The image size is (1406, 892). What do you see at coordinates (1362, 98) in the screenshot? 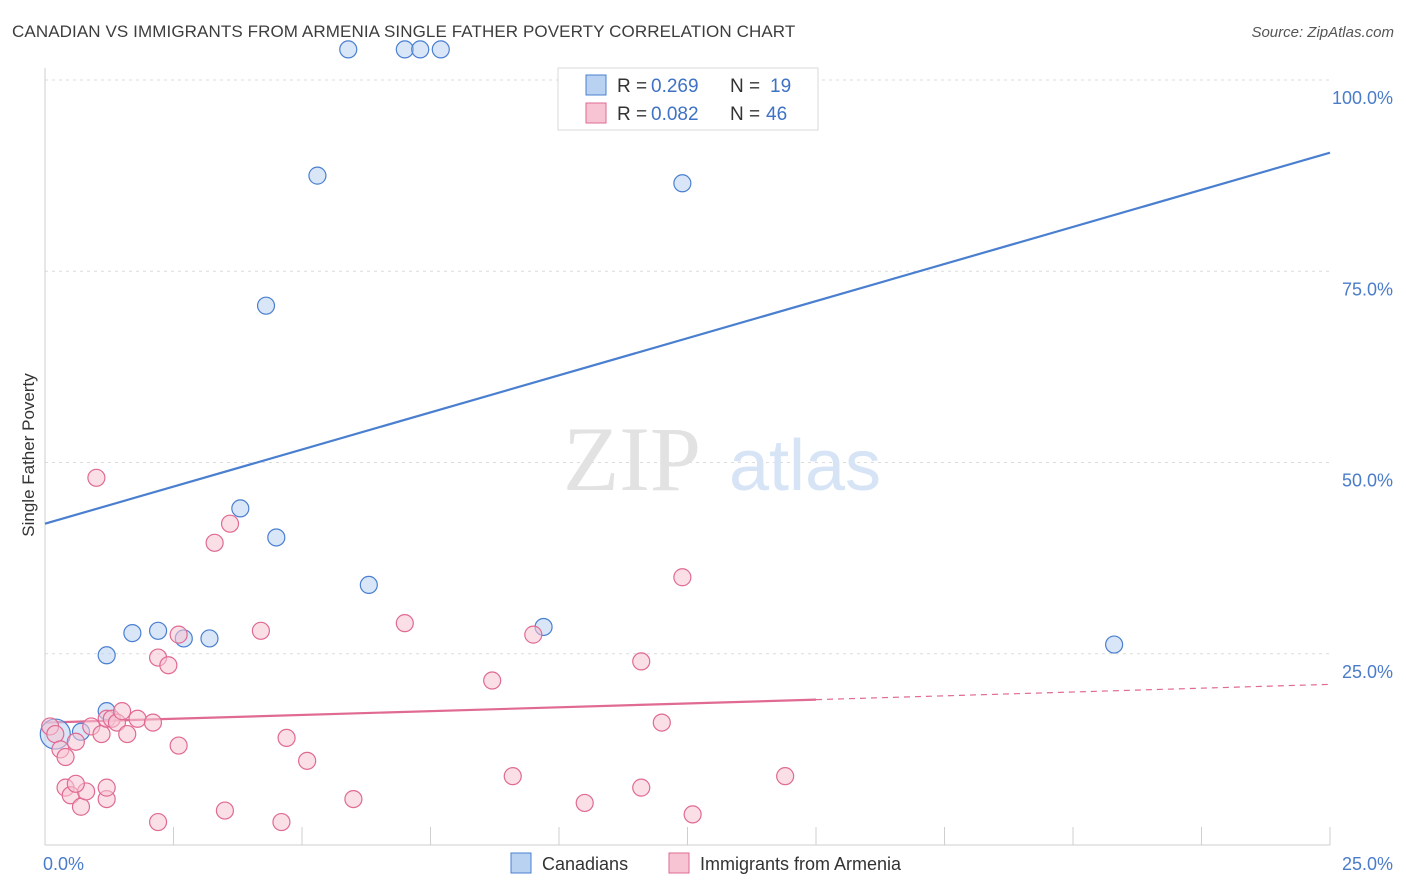
I see `y-tick-label-3: 100.0%` at bounding box center [1362, 98].